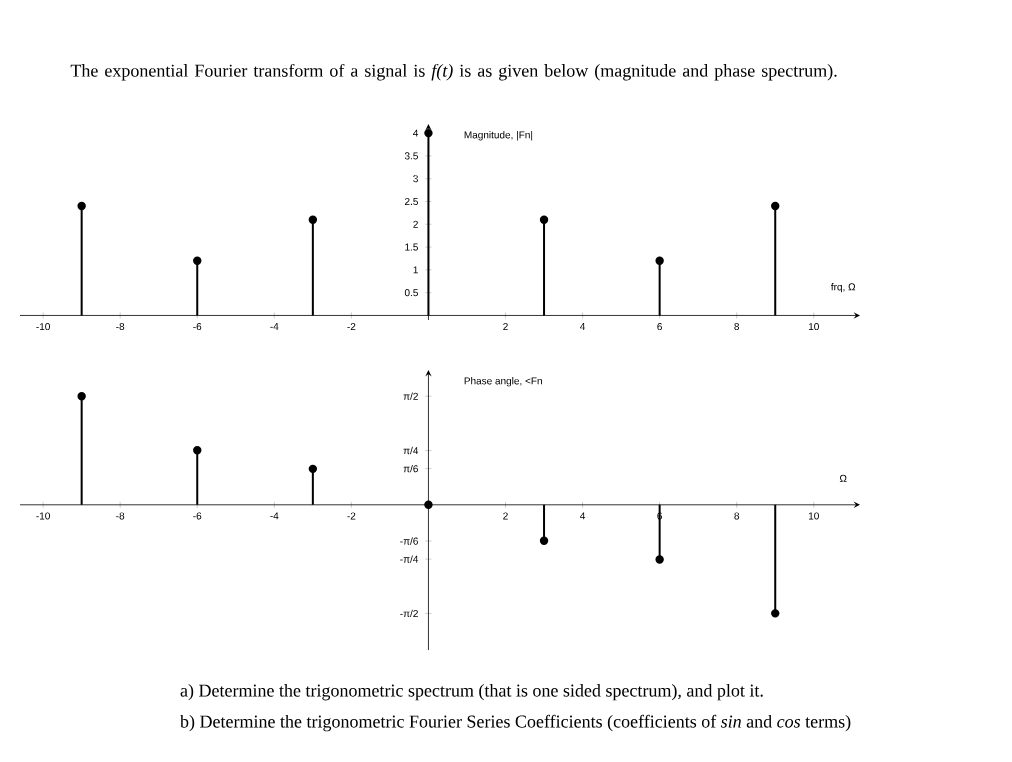 This screenshot has width=1012, height=762. What do you see at coordinates (453, 72) in the screenshot?
I see `chart-title: The exponential Fourier transform of a signal is f(t) is as given below (magnitude and phase spectrum).` at bounding box center [453, 72].